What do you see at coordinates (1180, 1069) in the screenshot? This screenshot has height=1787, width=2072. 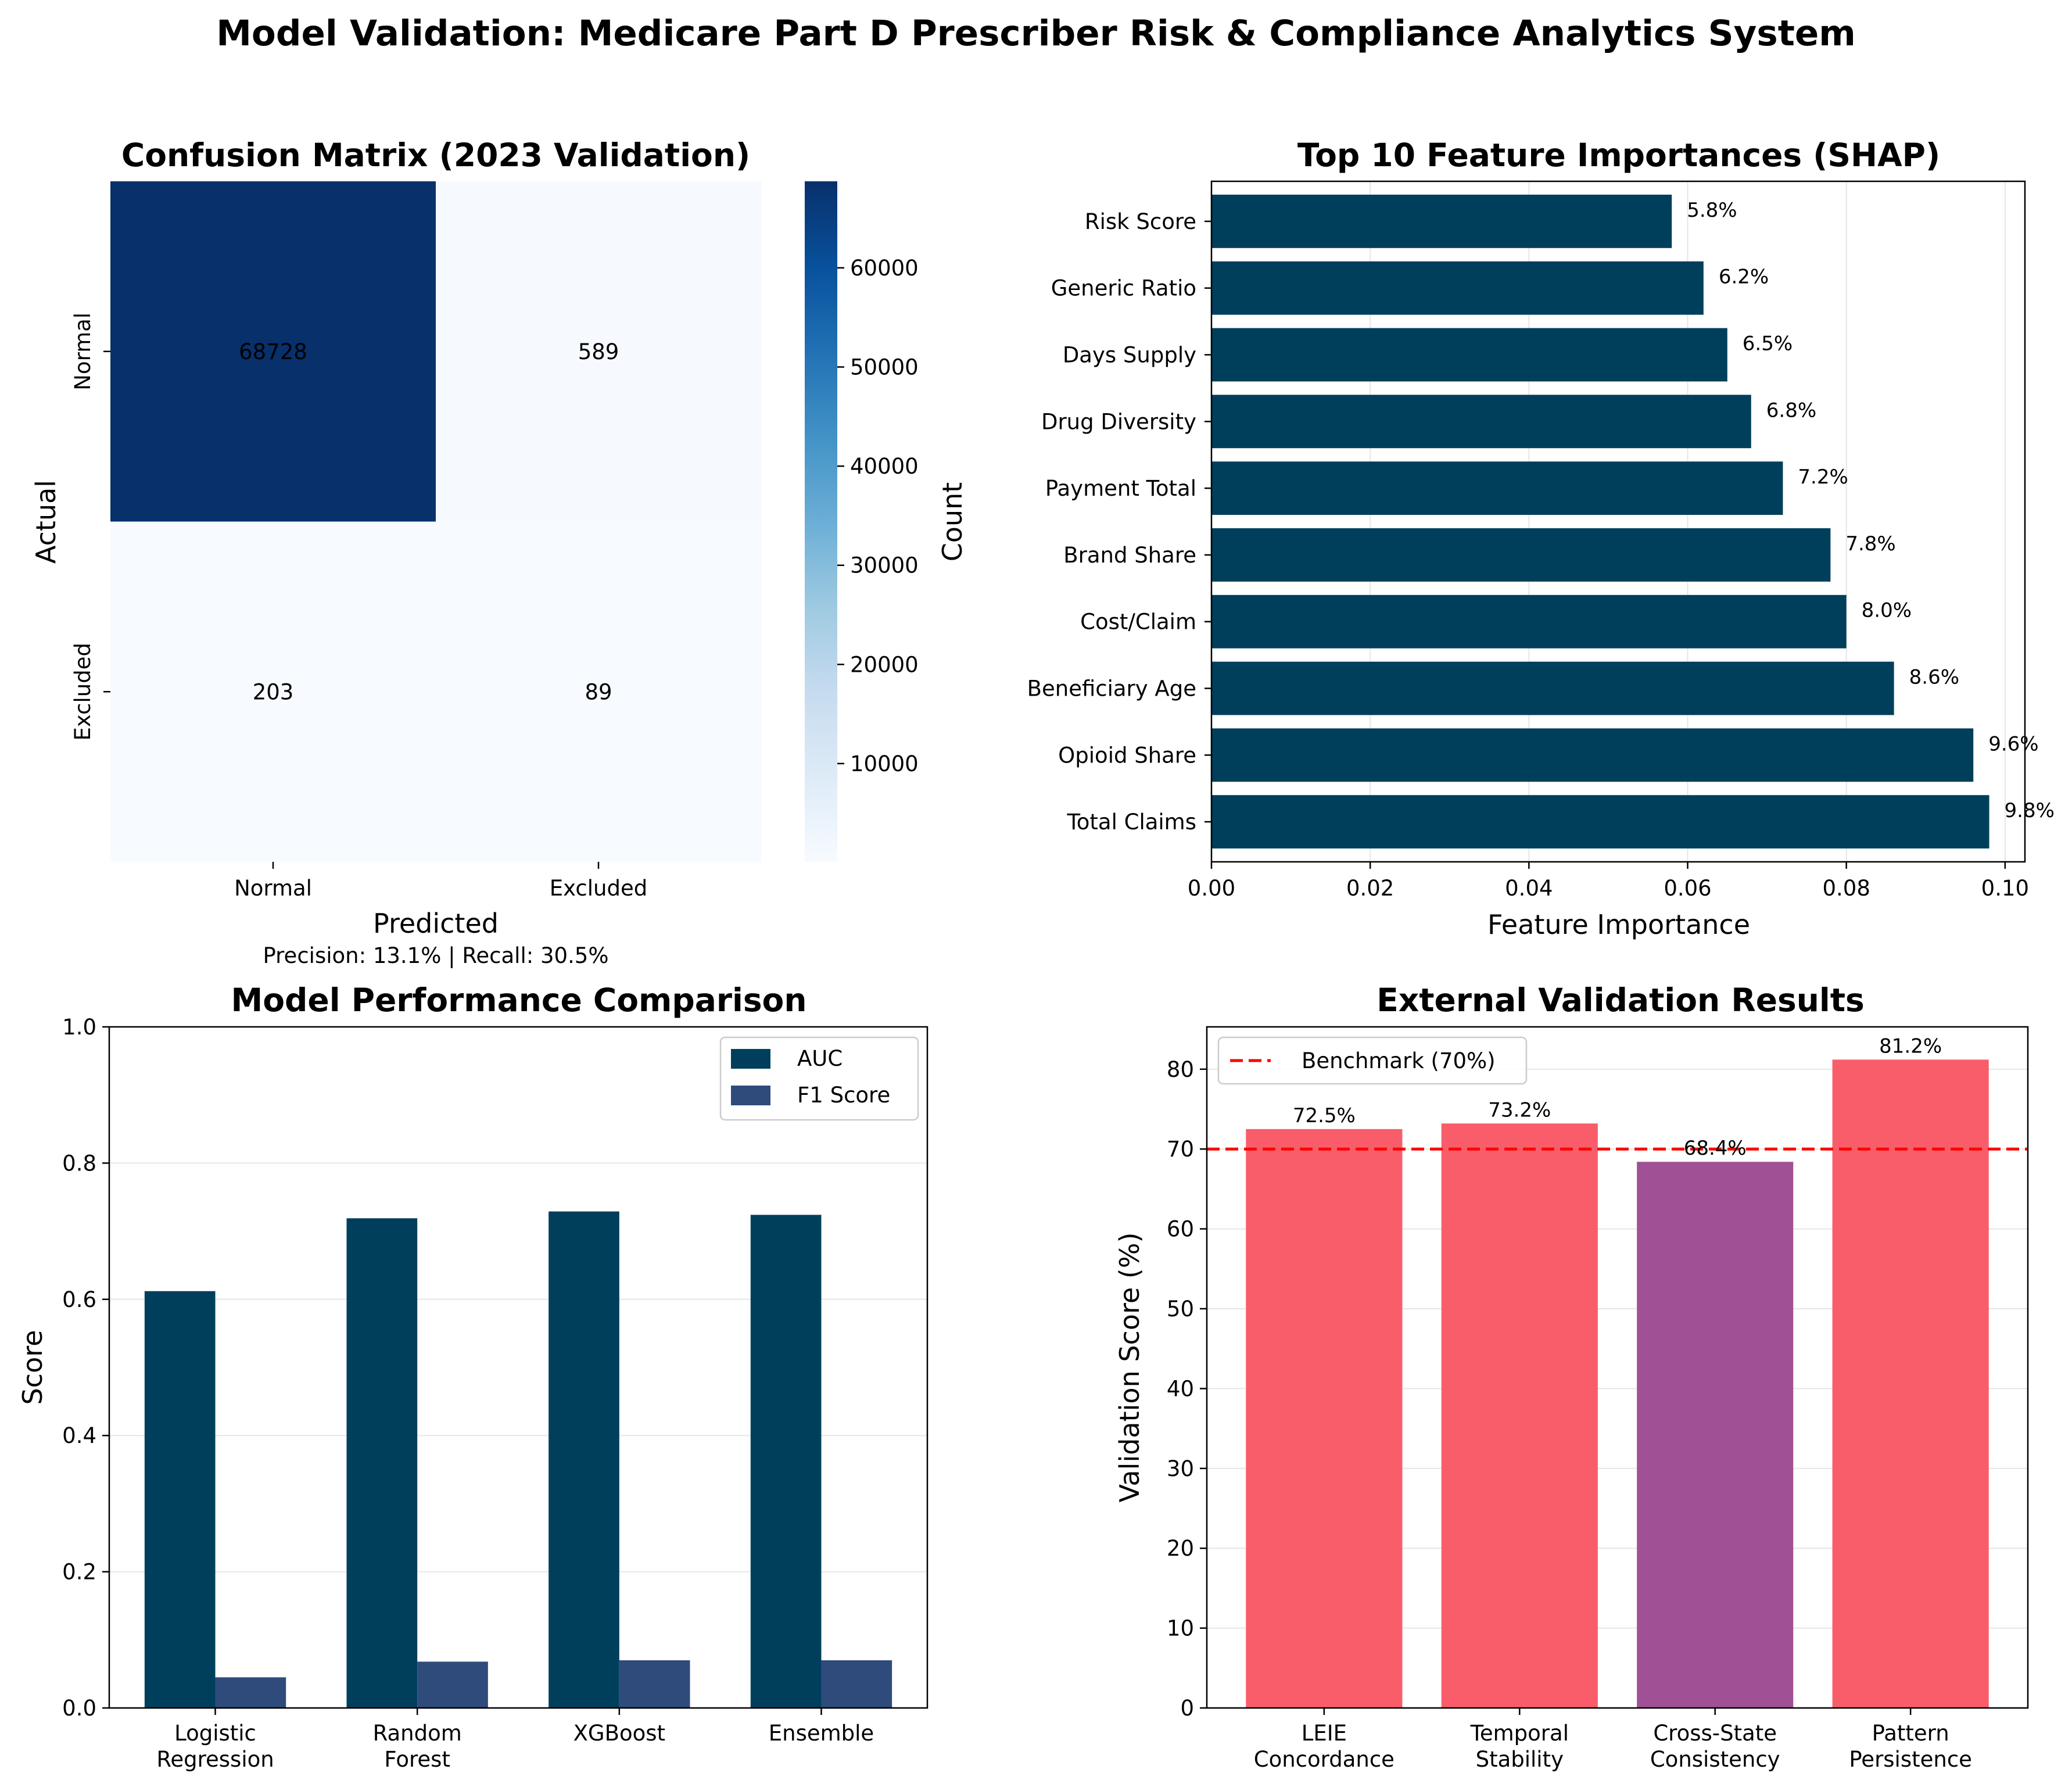 I see `y-tick-label: 80` at bounding box center [1180, 1069].